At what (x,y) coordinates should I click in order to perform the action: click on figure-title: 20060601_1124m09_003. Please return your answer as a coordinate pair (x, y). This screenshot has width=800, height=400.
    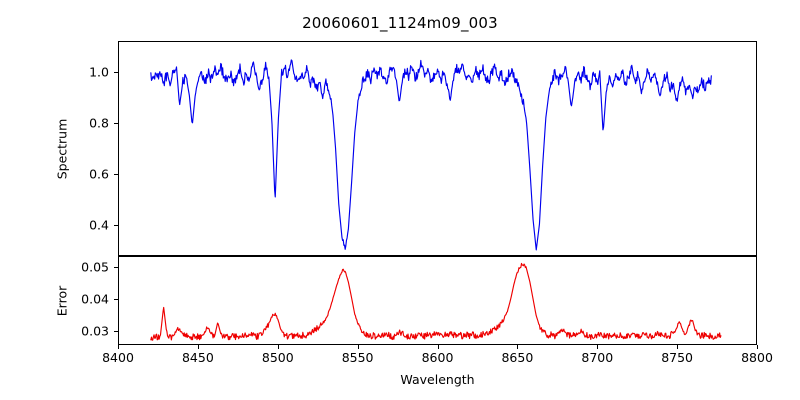
    Looking at the image, I should click on (400, 23).